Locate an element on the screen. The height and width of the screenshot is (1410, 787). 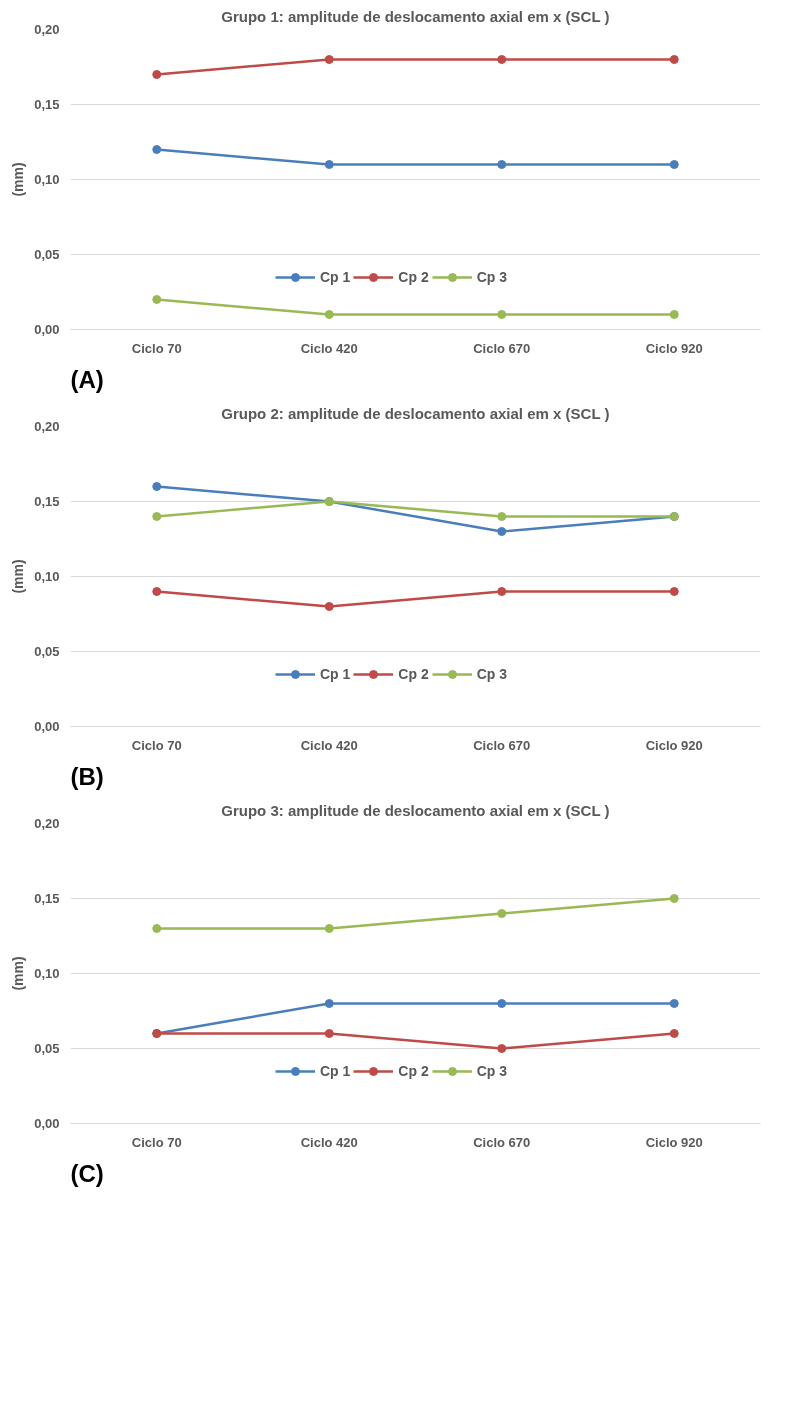
chart-title: Grupo 3: amplitude de deslocamento axial em x (SCL ) is located at coordinates (415, 810).